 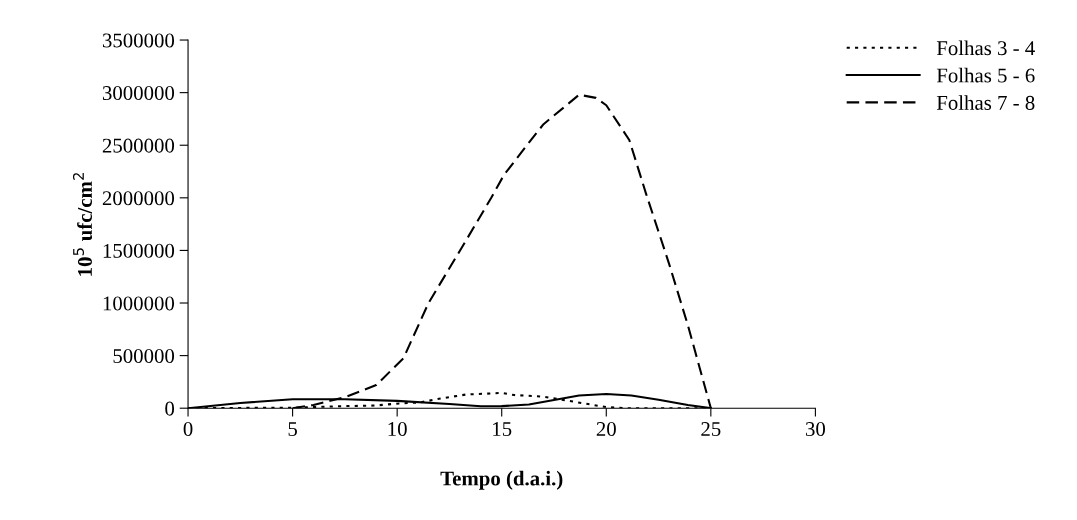 What do you see at coordinates (606, 429) in the screenshot?
I see `x-tick-label: 20` at bounding box center [606, 429].